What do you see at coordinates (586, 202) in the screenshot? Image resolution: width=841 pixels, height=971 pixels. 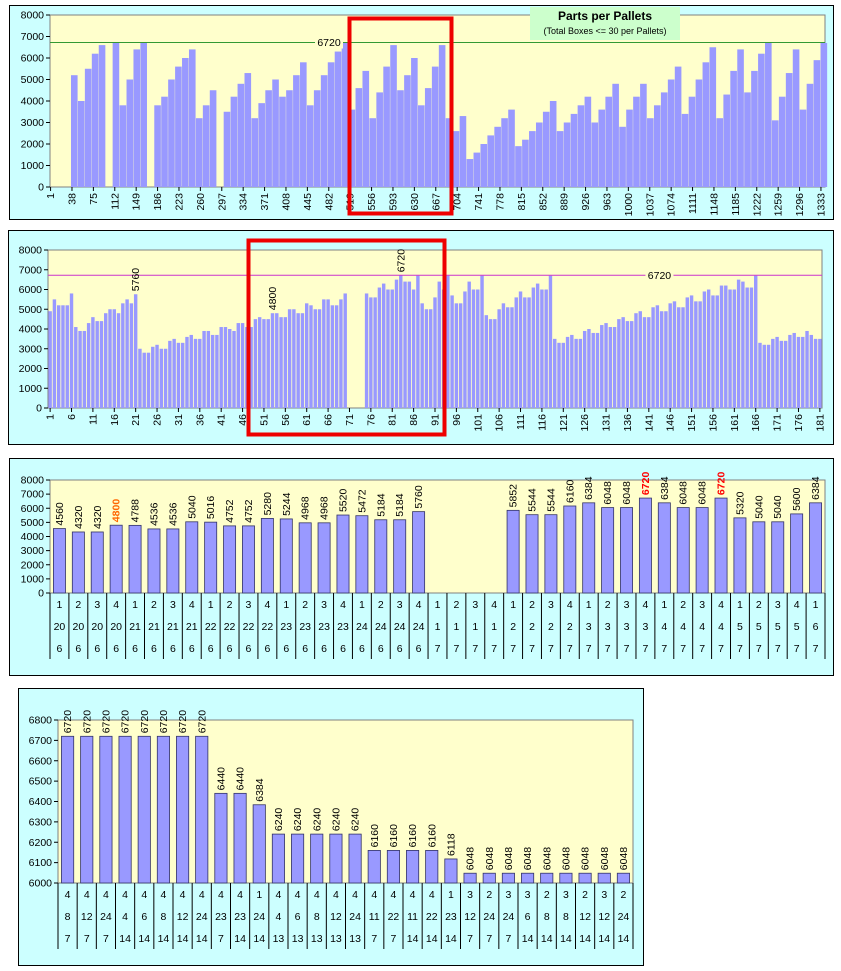 I see `x-tick-label: 926` at bounding box center [586, 202].